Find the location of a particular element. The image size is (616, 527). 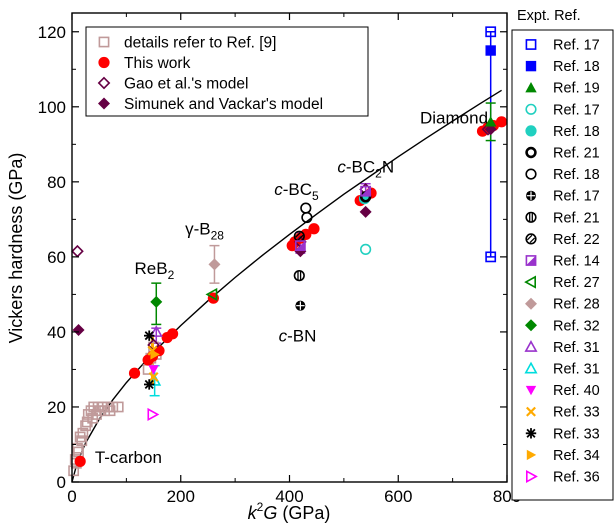

inner-legend-label-0: details refer to Ref. [9] is located at coordinates (200, 43).